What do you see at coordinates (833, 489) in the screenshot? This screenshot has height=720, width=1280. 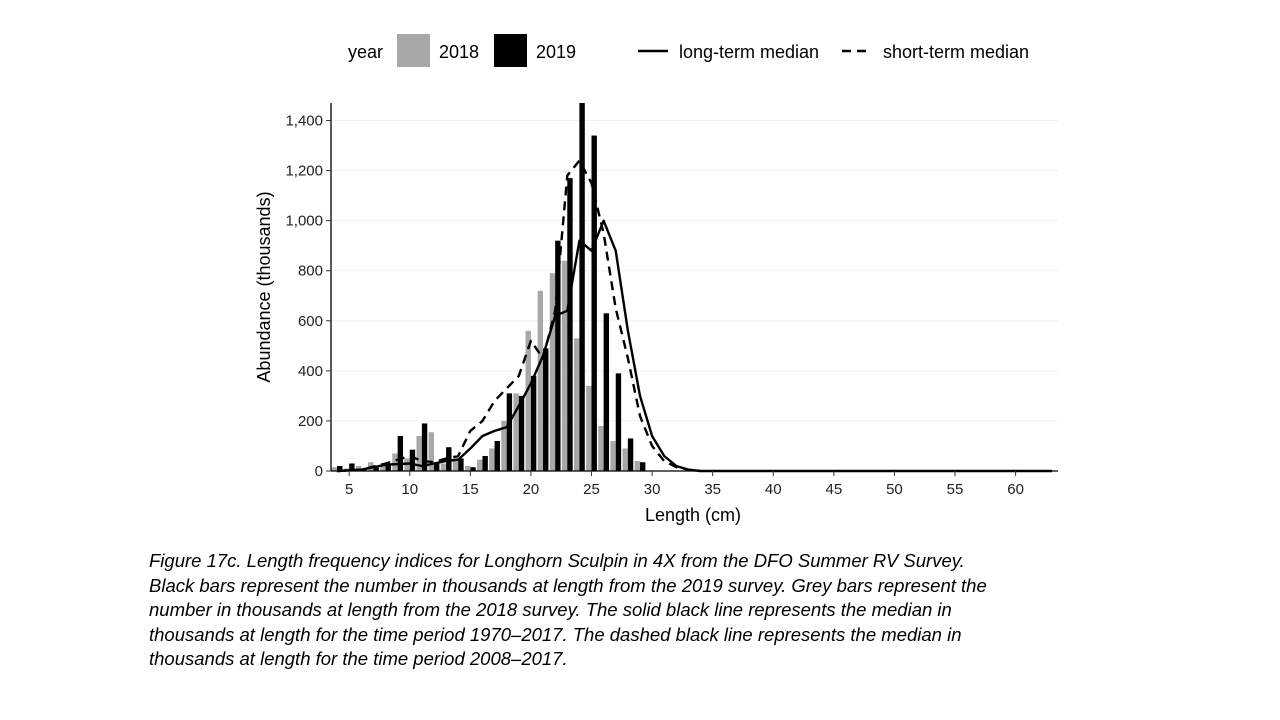 I see `x-tick-label: 45` at bounding box center [833, 489].